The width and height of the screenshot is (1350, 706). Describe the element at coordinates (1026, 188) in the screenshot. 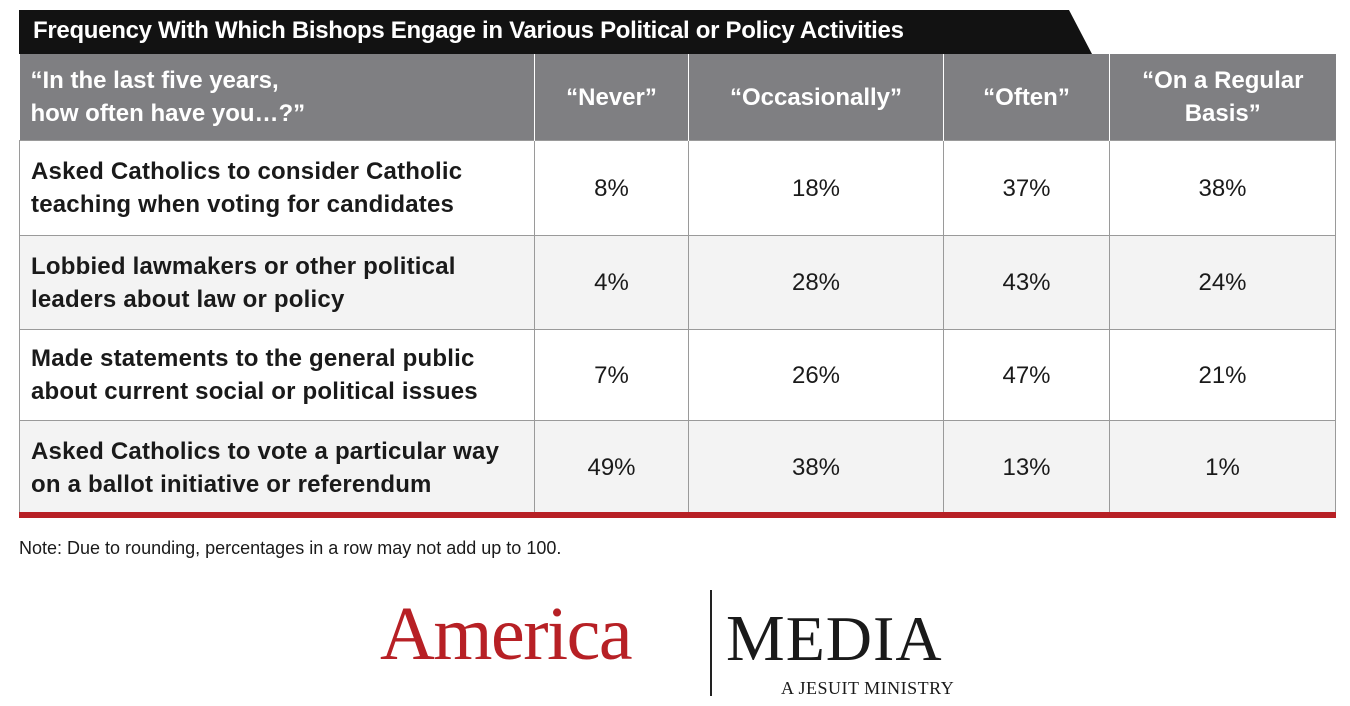

I see `often-cell: 37%` at that location.